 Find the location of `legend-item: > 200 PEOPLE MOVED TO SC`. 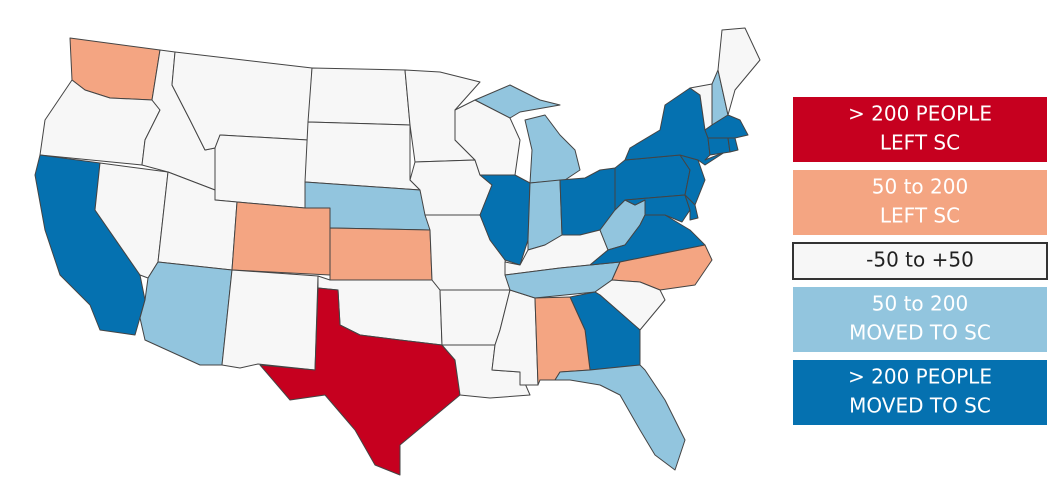

legend-item: > 200 PEOPLE MOVED TO SC is located at coordinates (920, 392).